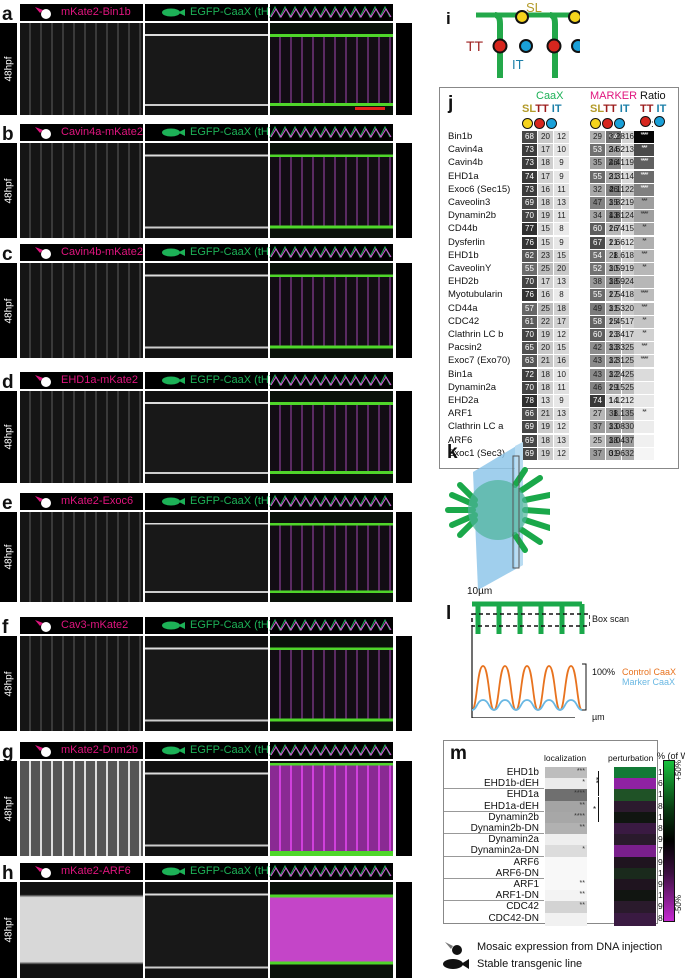 The width and height of the screenshot is (685, 978). I want to click on pct-value: 91, so click(662, 839).